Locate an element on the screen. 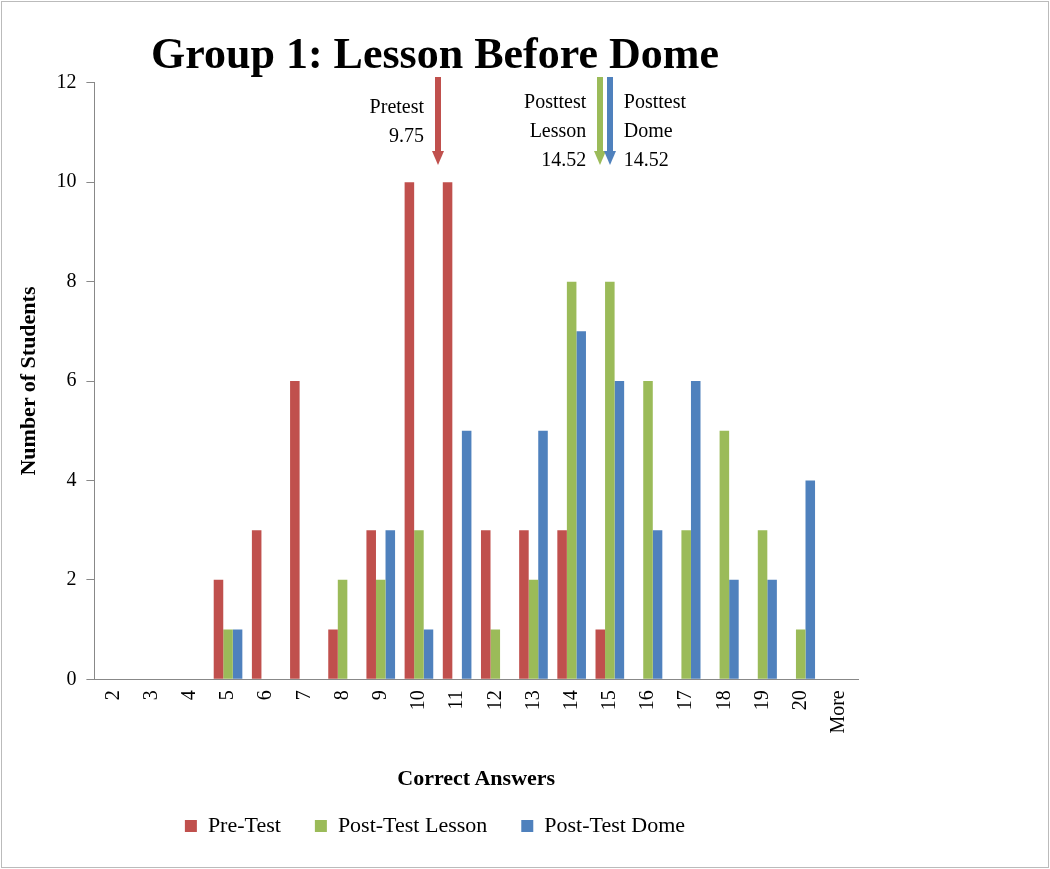 The height and width of the screenshot is (869, 1050). x-tick-label: 15 is located at coordinates (608, 700).